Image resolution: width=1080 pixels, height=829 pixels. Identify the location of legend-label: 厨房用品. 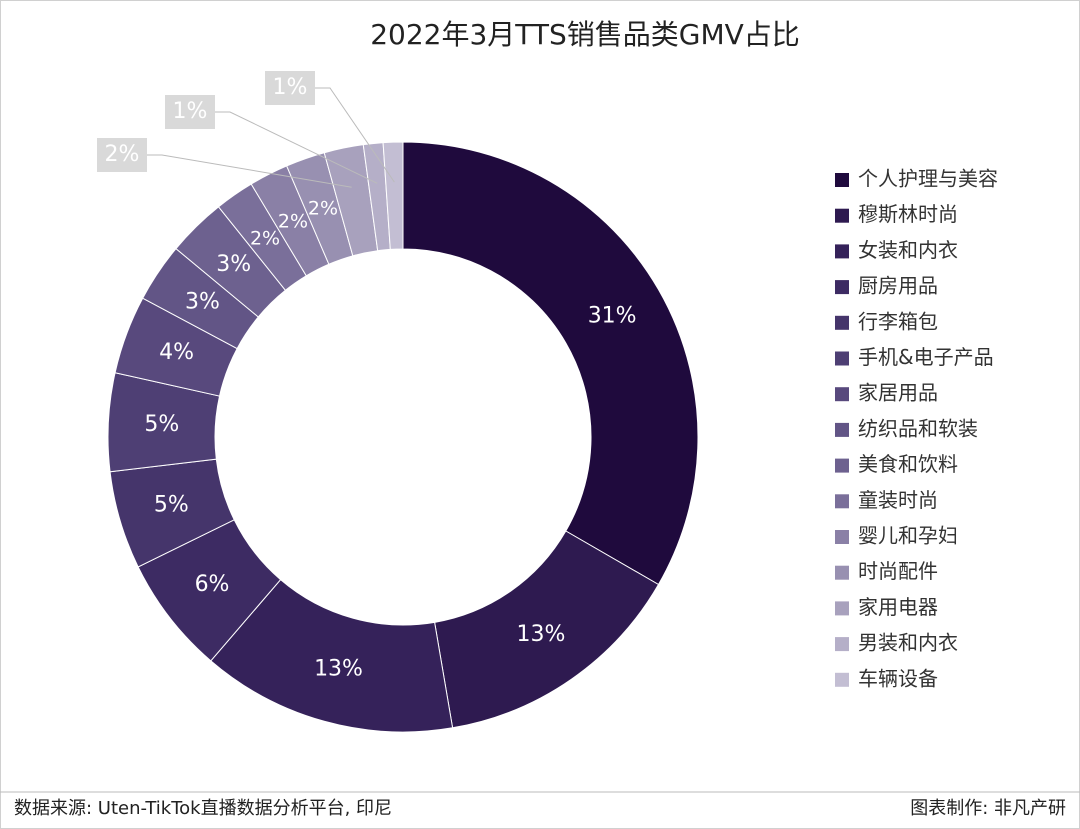
(898, 286).